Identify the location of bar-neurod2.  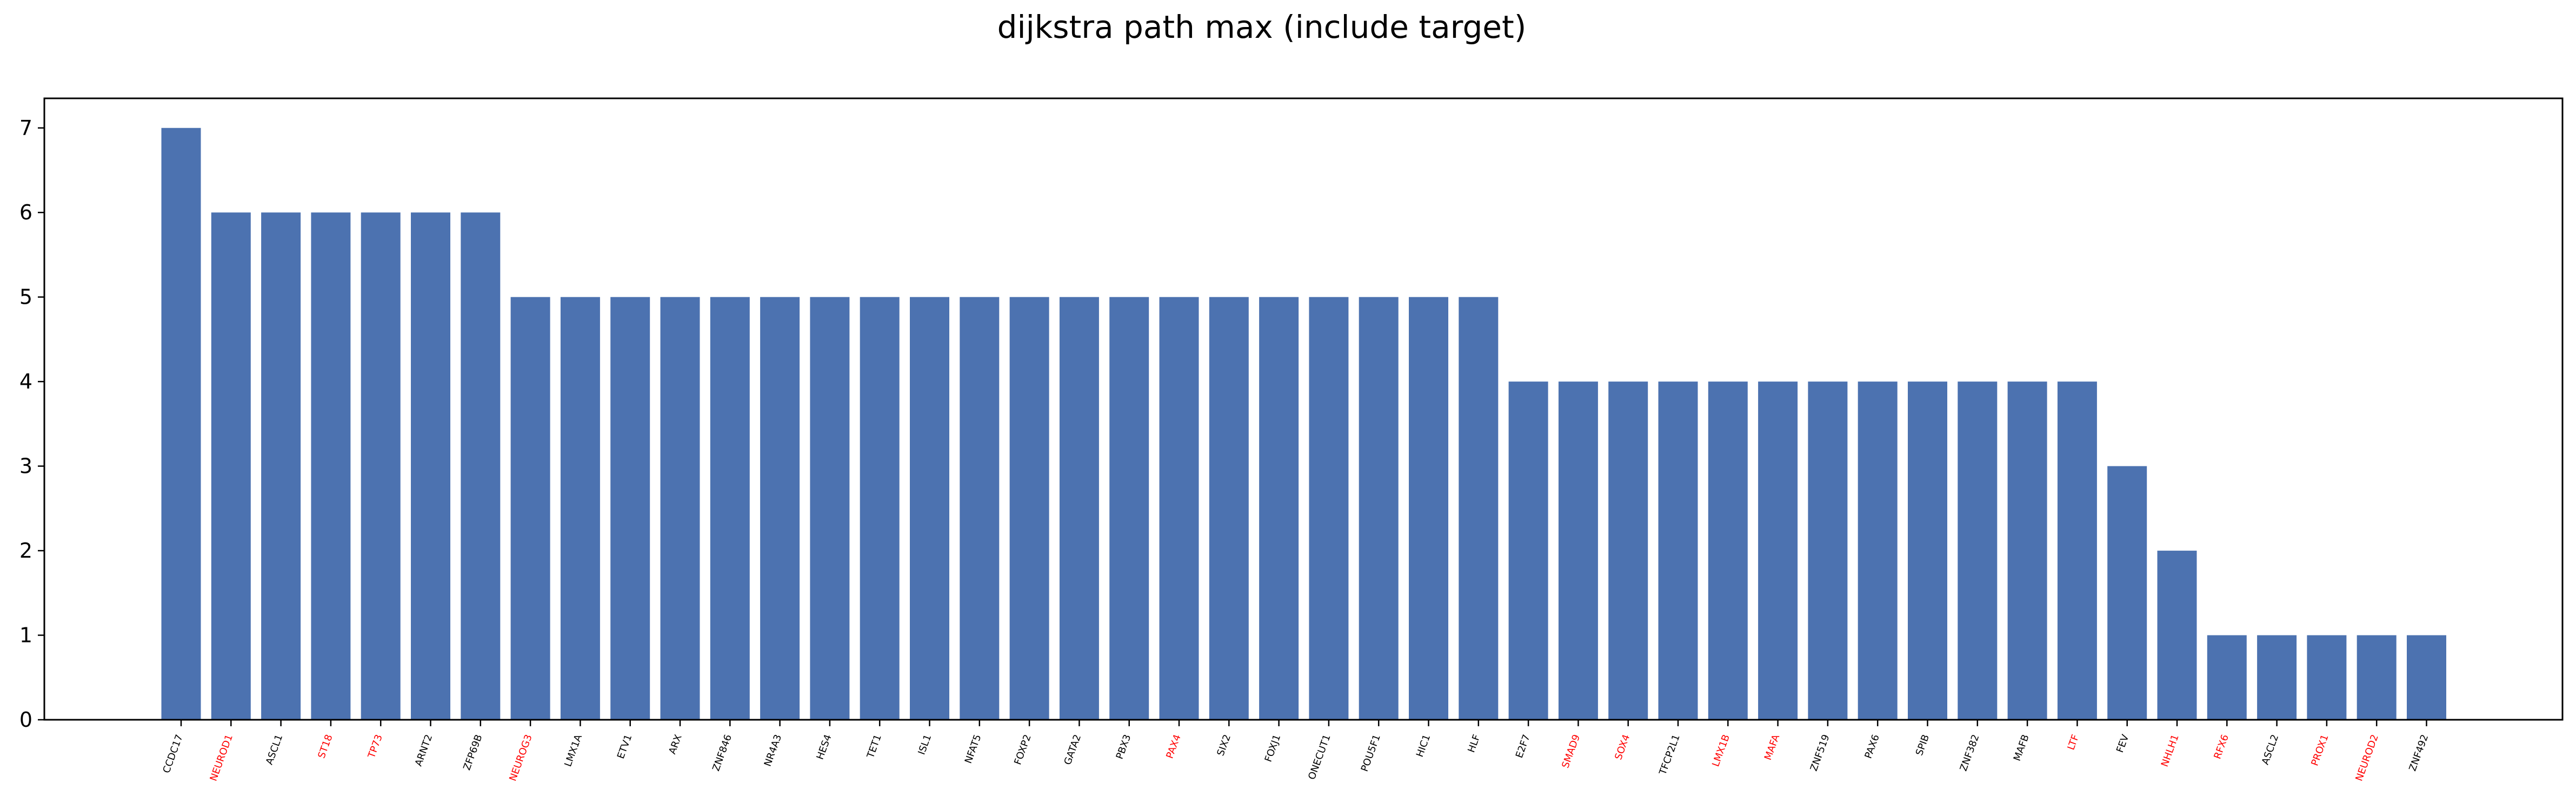
(2377, 677).